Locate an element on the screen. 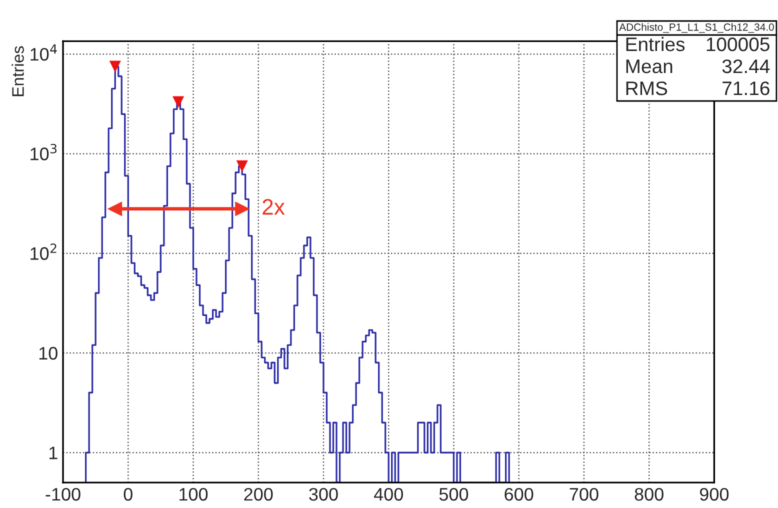  x-tick-label: -100 is located at coordinates (63, 494).